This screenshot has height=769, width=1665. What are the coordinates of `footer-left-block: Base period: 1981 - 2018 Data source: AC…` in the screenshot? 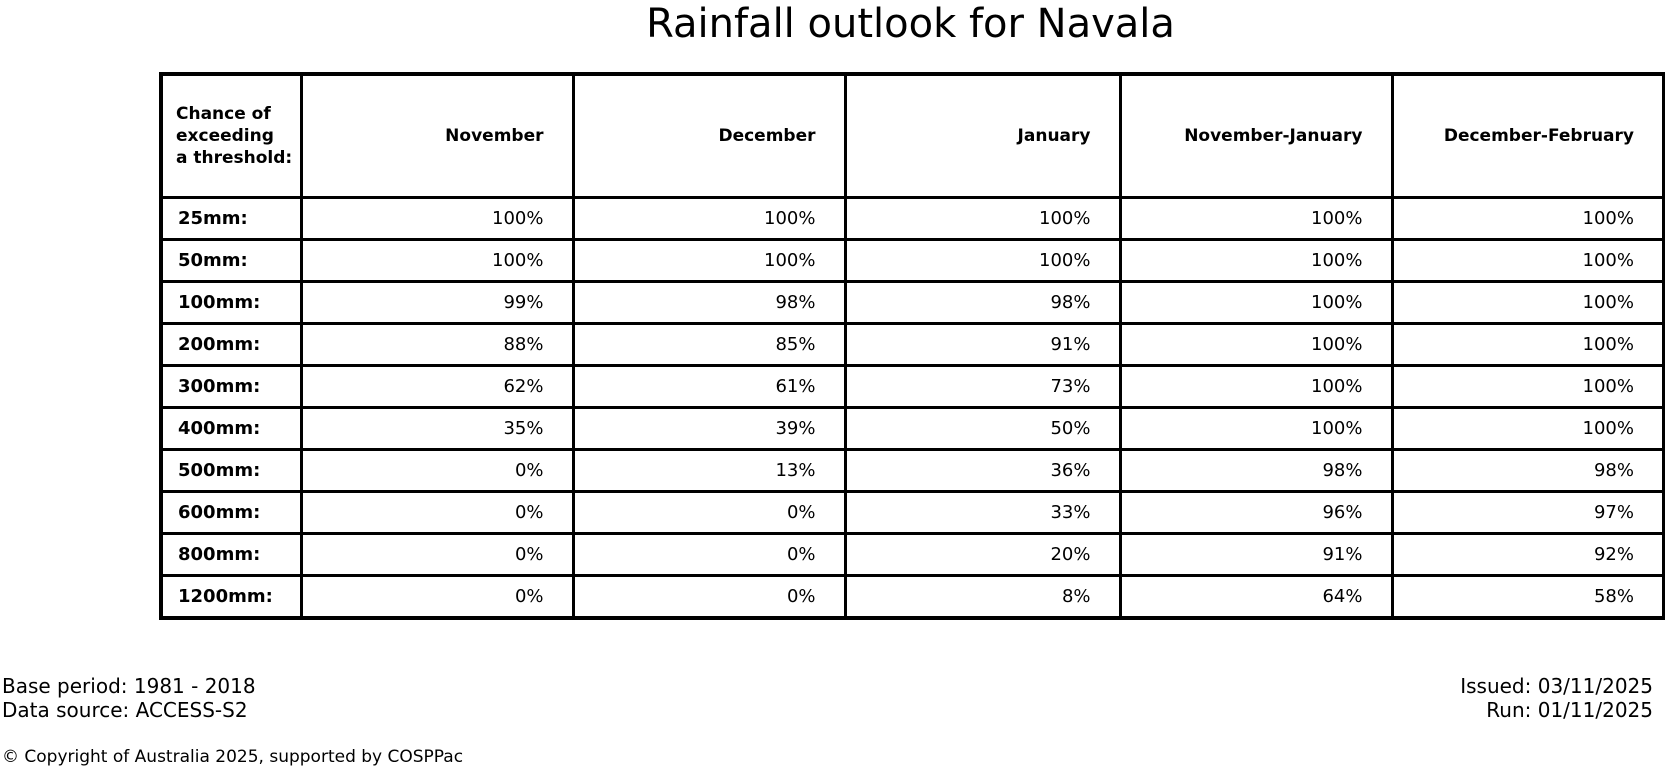 It's located at (129, 698).